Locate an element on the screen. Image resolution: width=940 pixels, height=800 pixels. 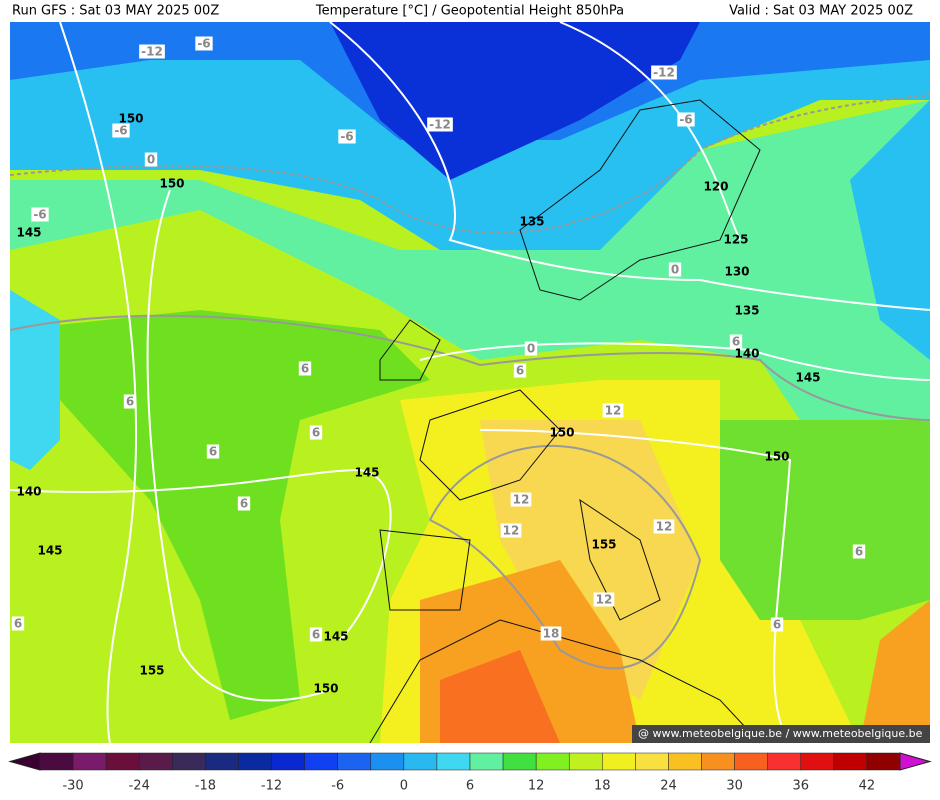
colorbar-label: 42 is located at coordinates (867, 786).